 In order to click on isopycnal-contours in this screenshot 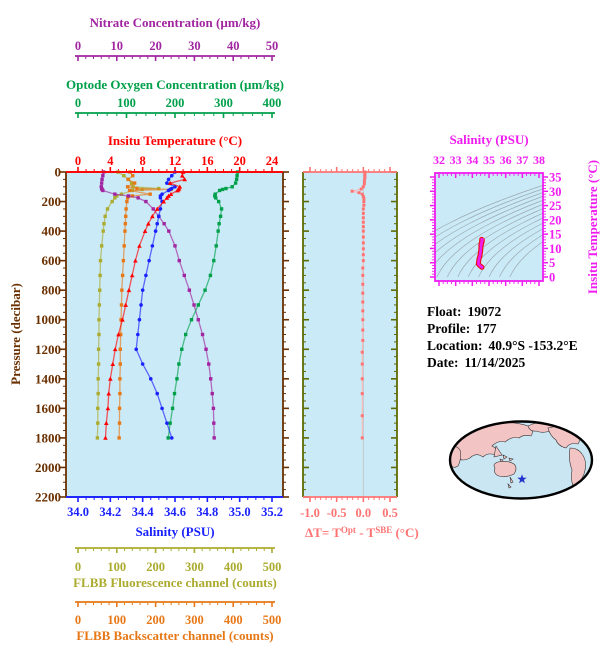, I will do `click(489, 231)`.